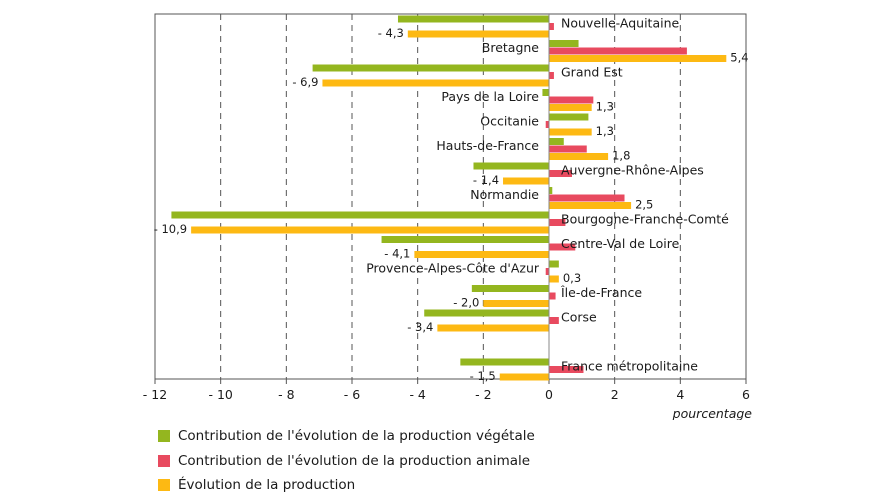  Describe the element at coordinates (621, 156) in the screenshot. I see `data-label: 1,8` at that location.